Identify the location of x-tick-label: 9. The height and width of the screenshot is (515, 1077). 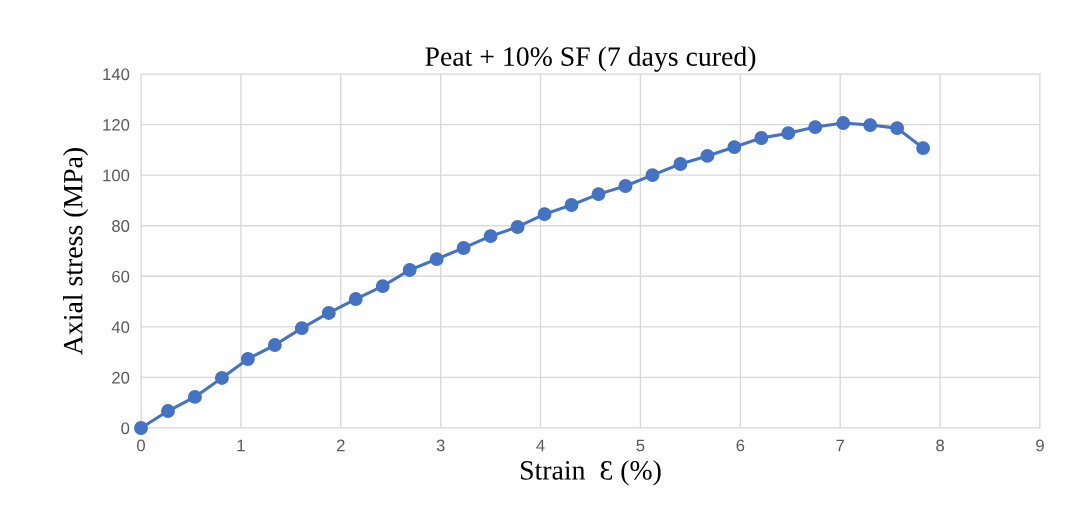
(1040, 445).